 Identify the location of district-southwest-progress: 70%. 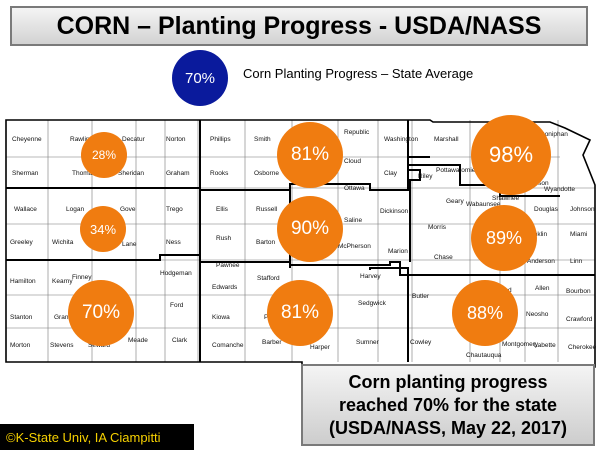
(101, 313).